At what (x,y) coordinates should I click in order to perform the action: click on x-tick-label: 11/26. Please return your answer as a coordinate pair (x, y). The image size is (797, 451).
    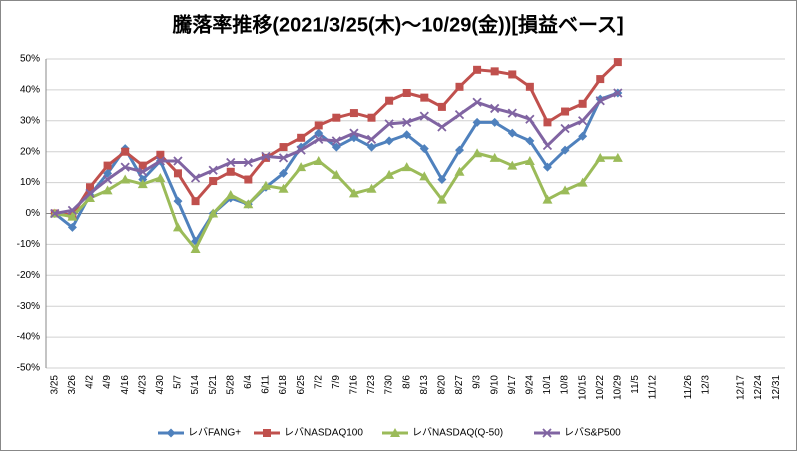
    Looking at the image, I should click on (688, 387).